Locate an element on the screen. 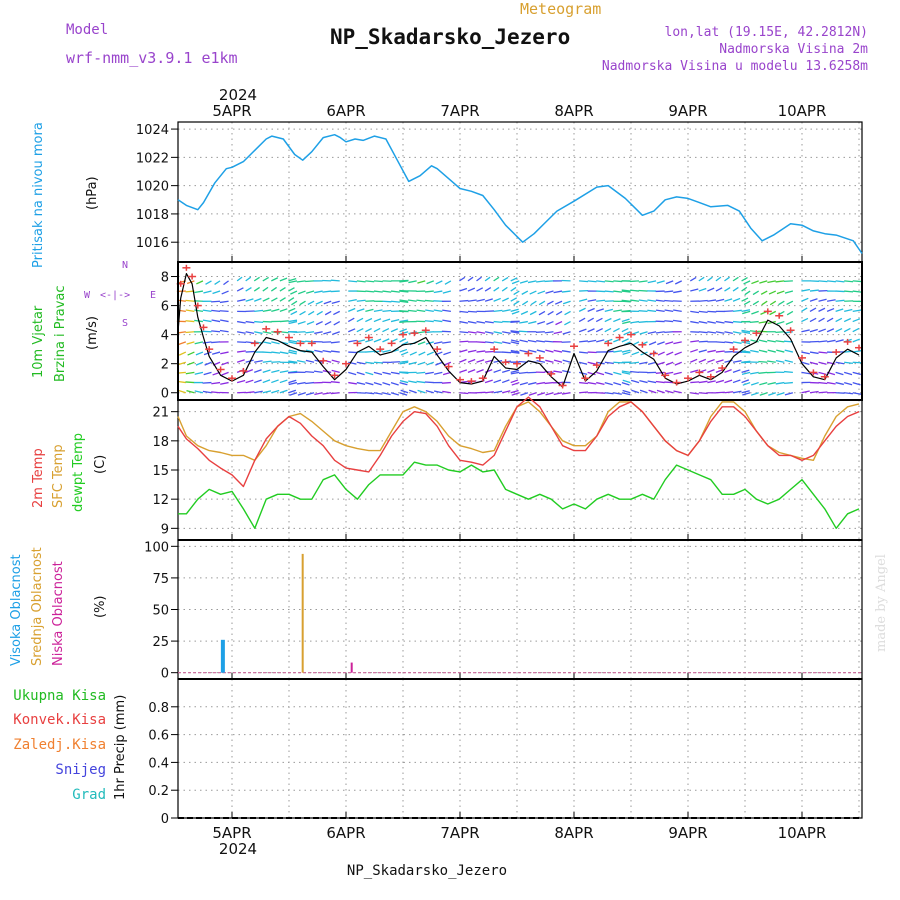 The width and height of the screenshot is (900, 900). x-tick-label-top: 8APR is located at coordinates (573, 111).